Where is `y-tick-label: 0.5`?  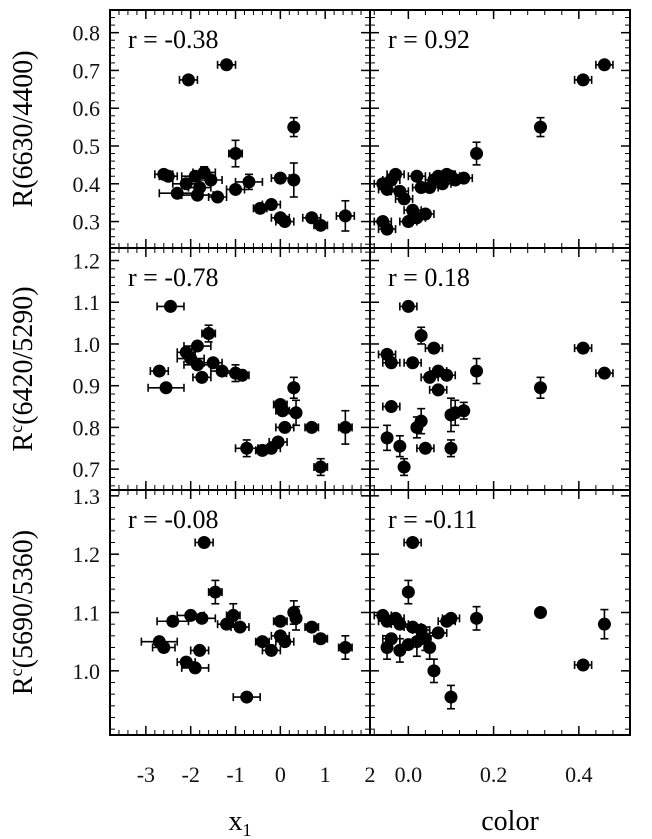 y-tick-label: 0.5 is located at coordinates (87, 146).